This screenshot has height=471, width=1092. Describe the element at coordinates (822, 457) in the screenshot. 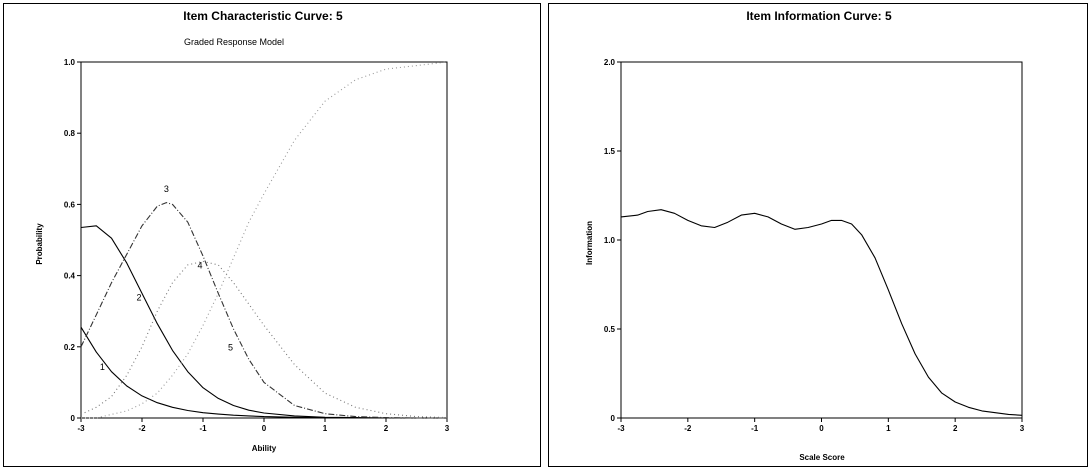

I see `x-axis-label: Scale Score` at that location.